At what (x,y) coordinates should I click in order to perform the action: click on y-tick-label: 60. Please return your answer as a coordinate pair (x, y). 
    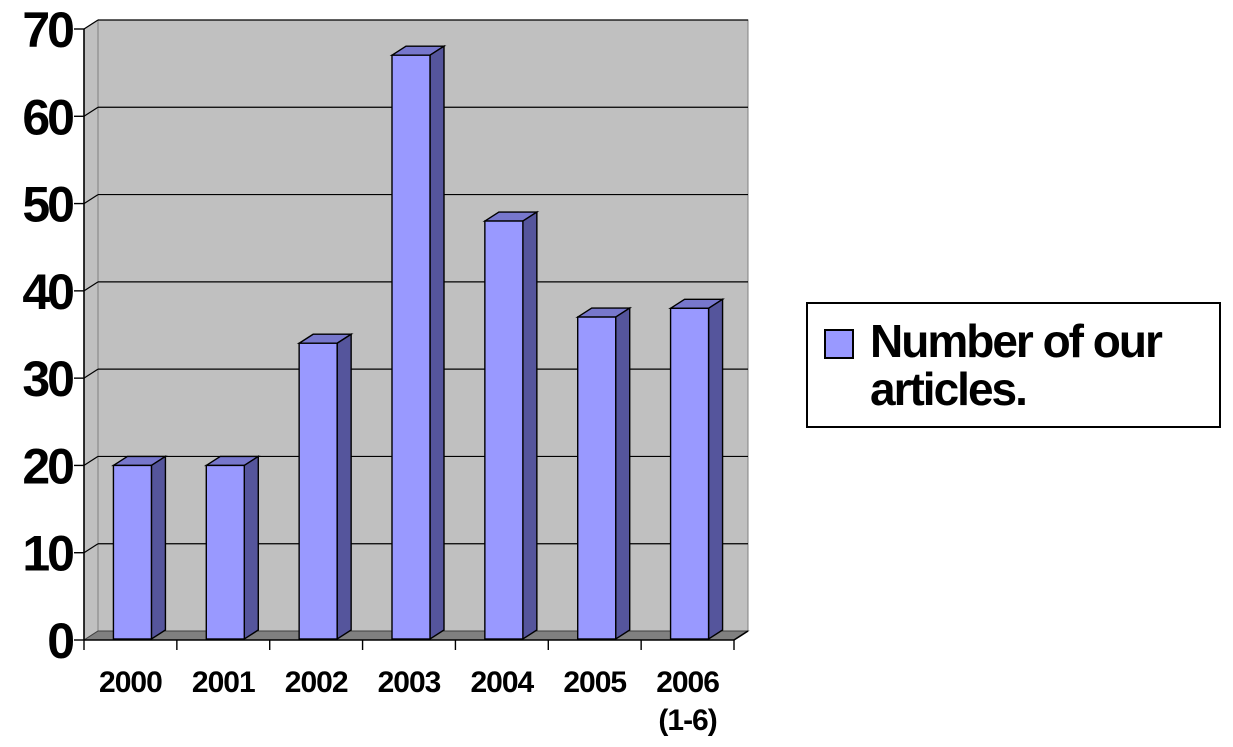
    Looking at the image, I should click on (47, 117).